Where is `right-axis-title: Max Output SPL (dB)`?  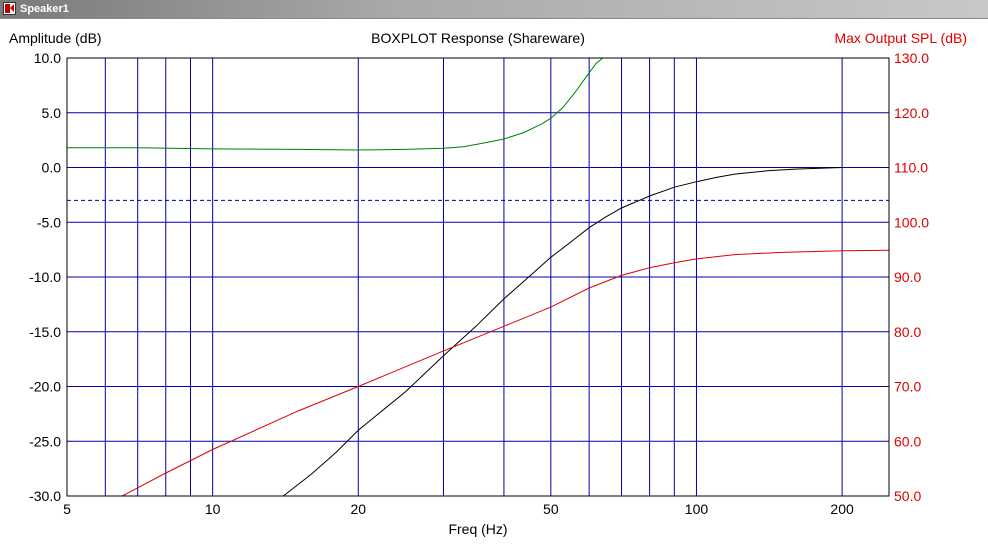
right-axis-title: Max Output SPL (dB) is located at coordinates (900, 38).